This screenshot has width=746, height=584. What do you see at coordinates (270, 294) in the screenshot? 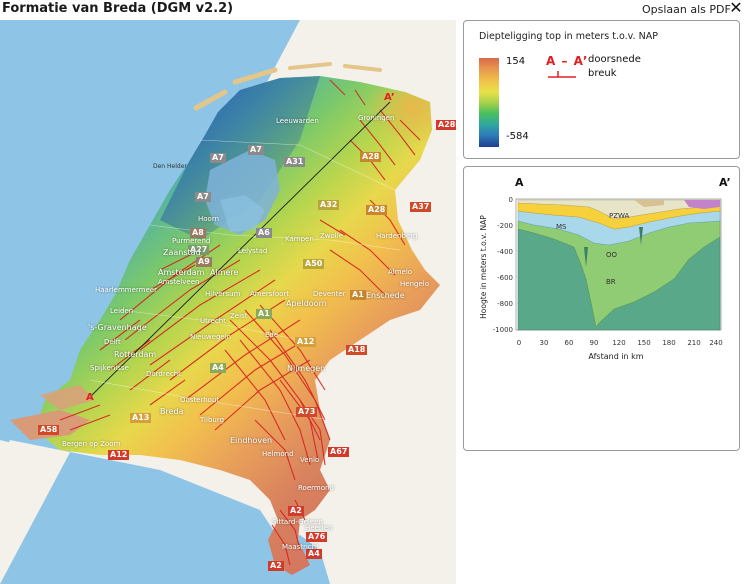
I see `place-label: Amersfoort` at bounding box center [270, 294].